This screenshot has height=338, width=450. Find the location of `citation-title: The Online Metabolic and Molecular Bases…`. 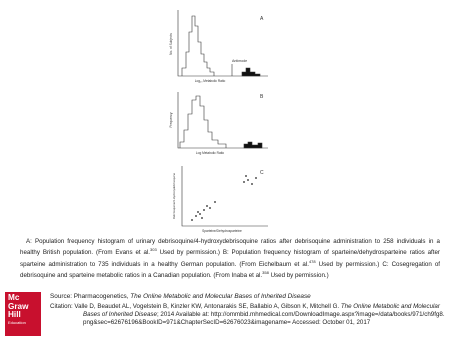

citation-title: The Online Metabolic and Molecular Bases… is located at coordinates (261, 311).